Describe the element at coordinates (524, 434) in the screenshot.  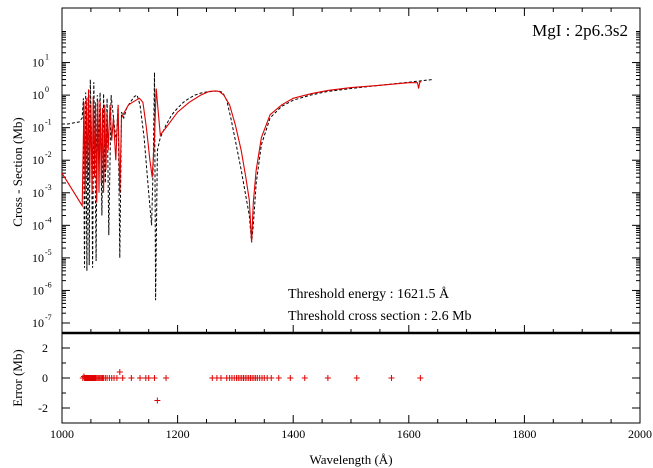
I see `x-tick-label: 1800` at that location.